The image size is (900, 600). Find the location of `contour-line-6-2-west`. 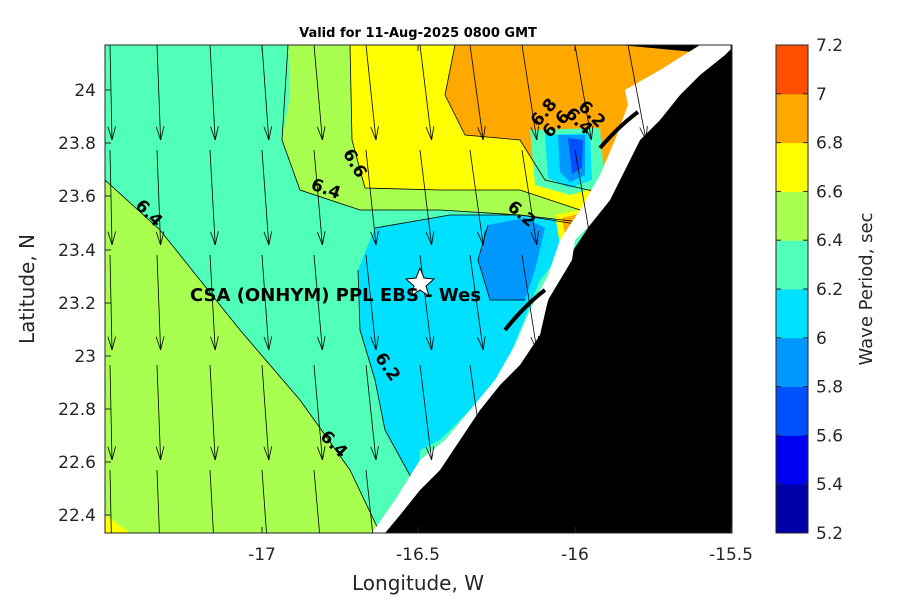

contour-line-6-2-west is located at coordinates (388, 380).